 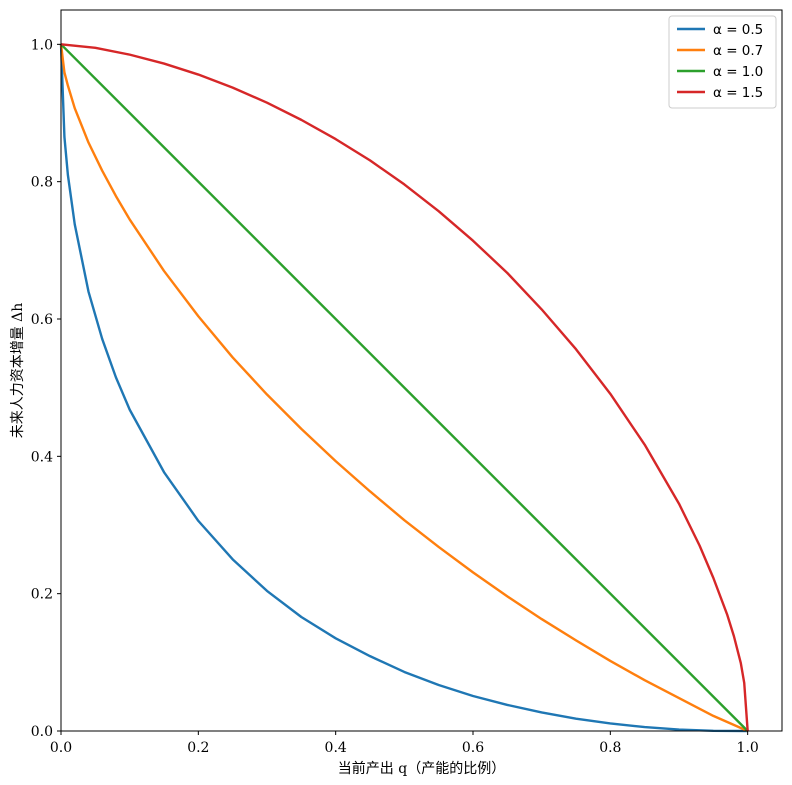 I want to click on x-axis-title: 当前产出 q（产能的比例）, so click(x=421, y=768).